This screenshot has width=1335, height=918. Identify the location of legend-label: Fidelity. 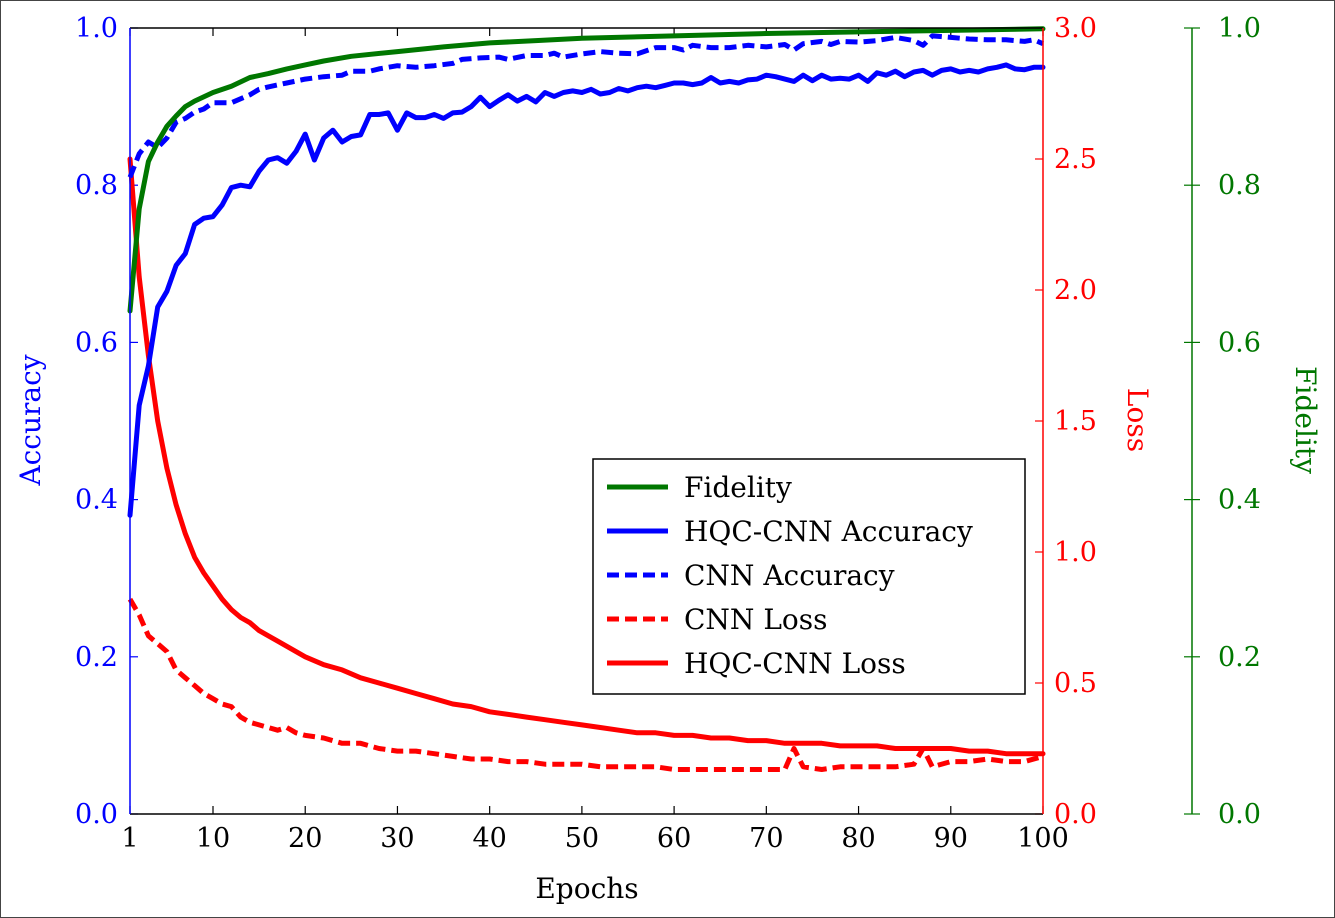
(738, 487).